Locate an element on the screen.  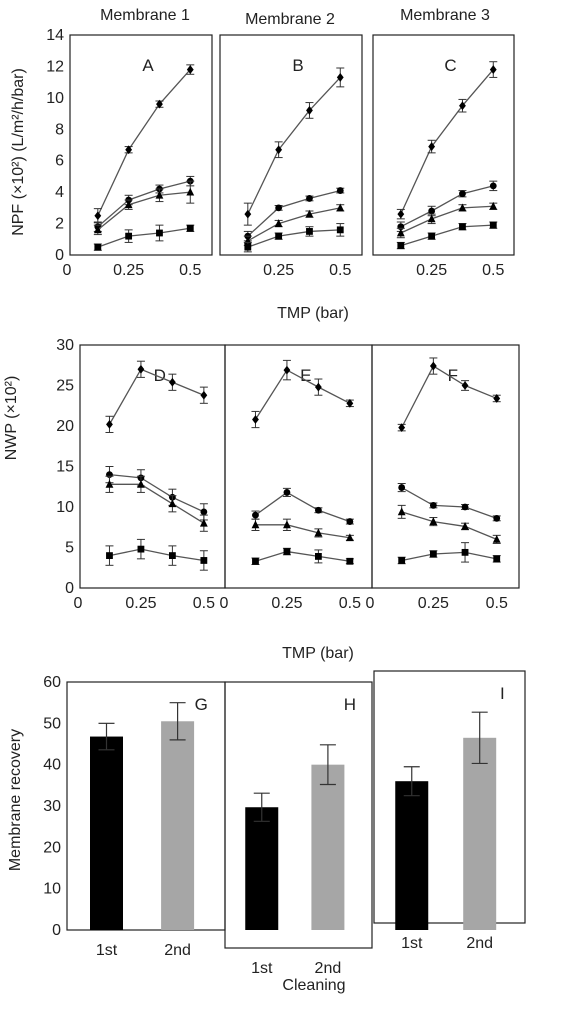
panel-a-frame is located at coordinates (141, 145).